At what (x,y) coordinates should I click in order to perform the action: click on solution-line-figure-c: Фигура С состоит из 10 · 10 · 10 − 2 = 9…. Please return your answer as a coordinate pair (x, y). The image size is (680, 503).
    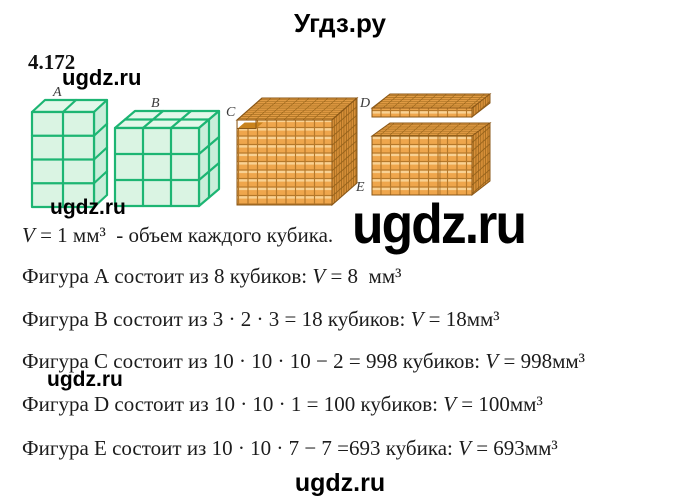
    Looking at the image, I should click on (303, 361).